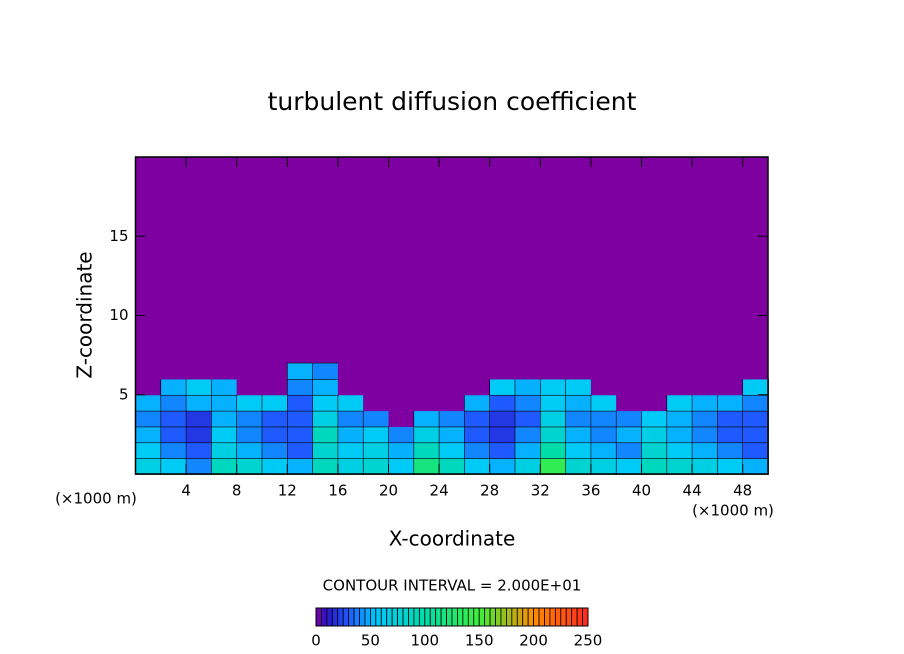 This screenshot has width=904, height=654. What do you see at coordinates (479, 641) in the screenshot?
I see `colorbar-tick-label: 150` at bounding box center [479, 641].